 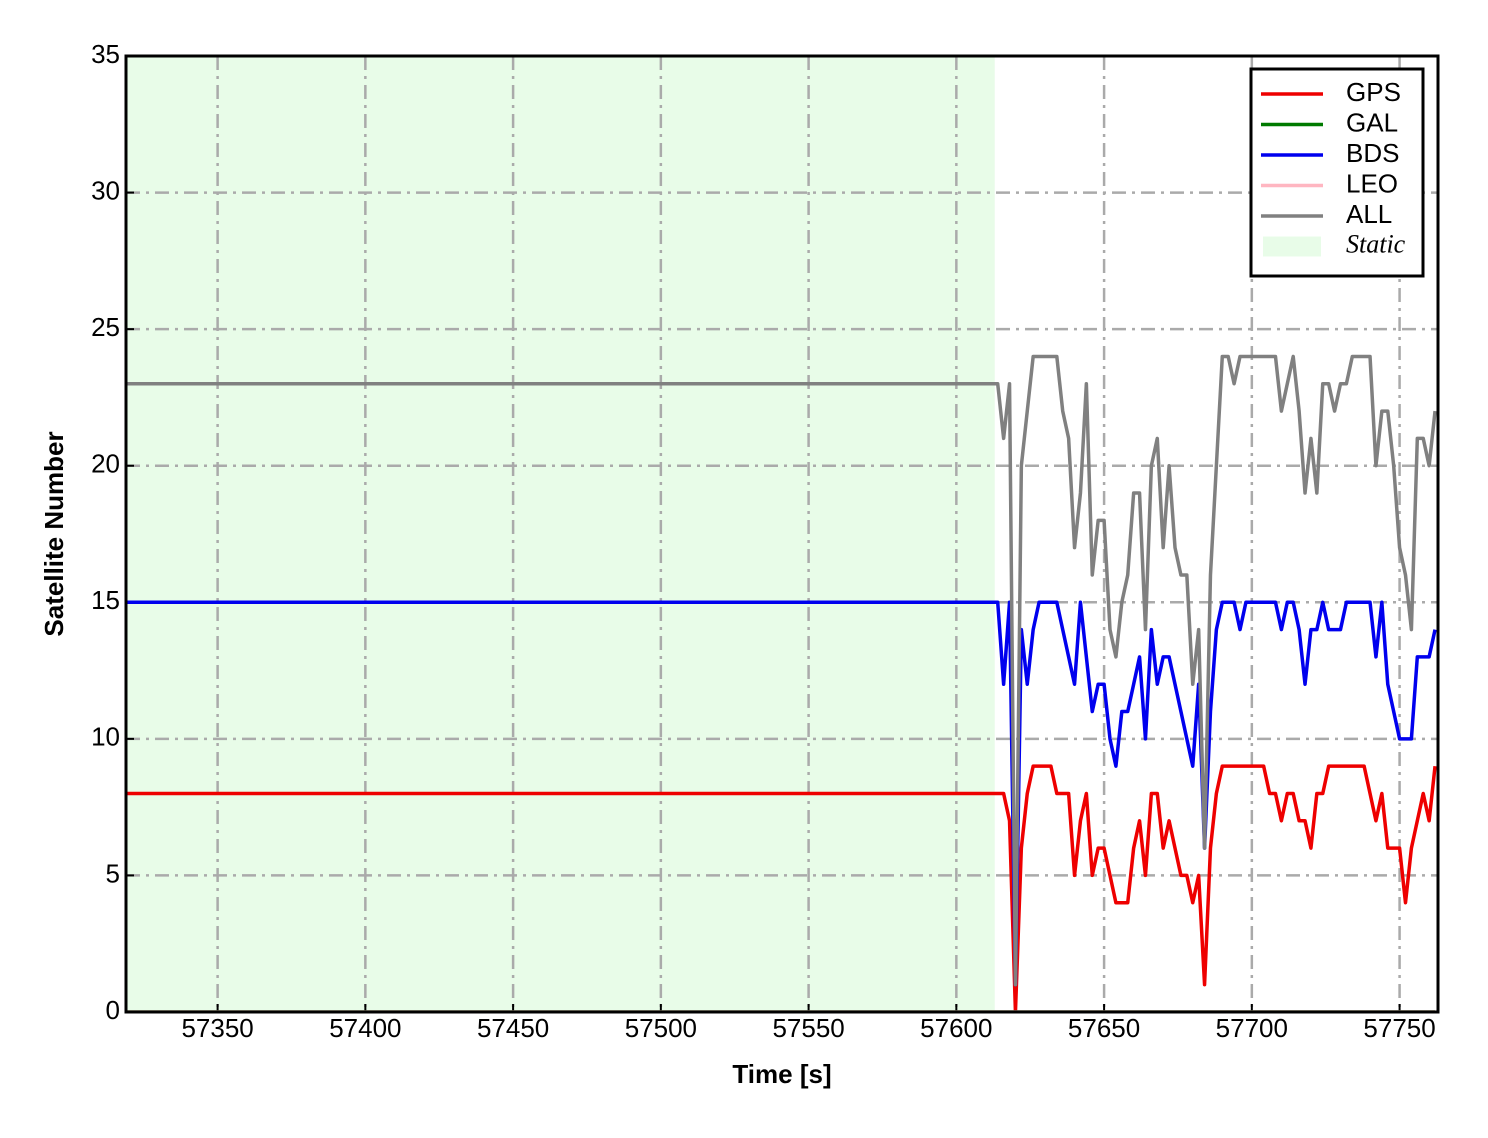 I want to click on legend-label: GAL, so click(x=1372, y=122).